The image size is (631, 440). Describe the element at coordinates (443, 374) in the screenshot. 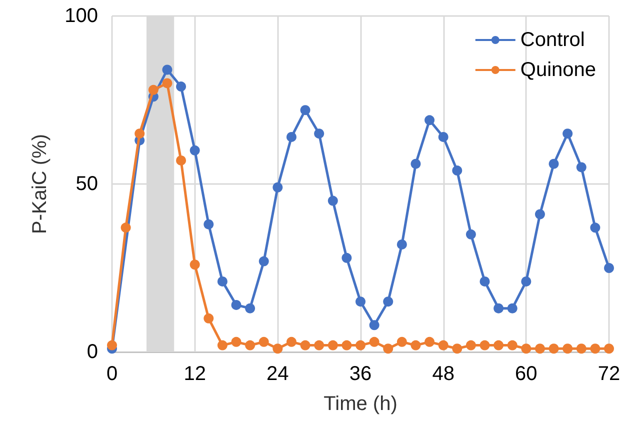

I see `x-tick-label: 48` at that location.